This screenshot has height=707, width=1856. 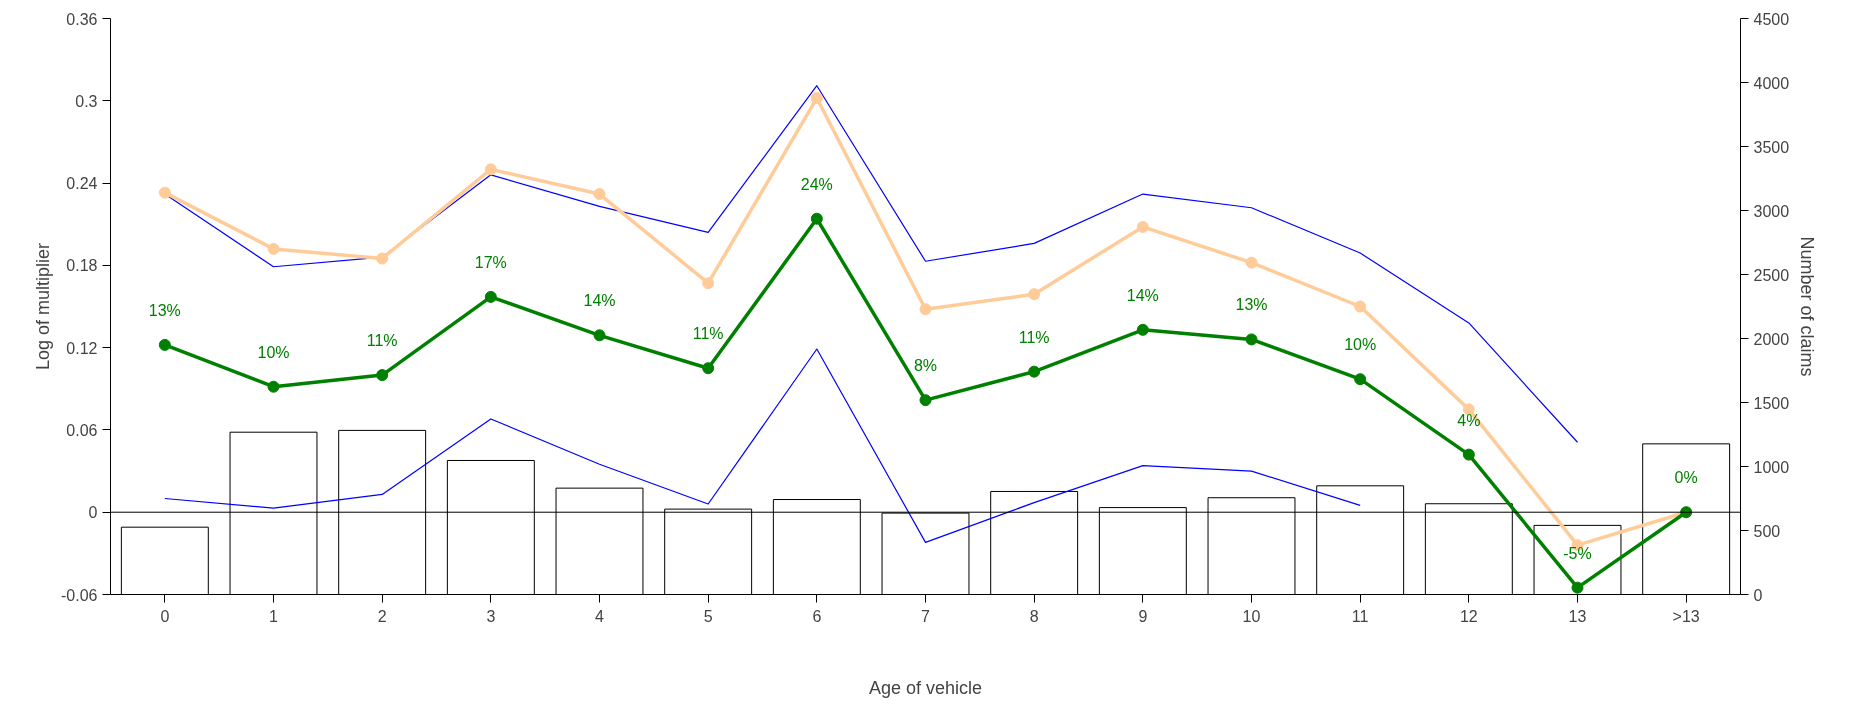 What do you see at coordinates (925, 366) in the screenshot?
I see `annotation: 8%` at bounding box center [925, 366].